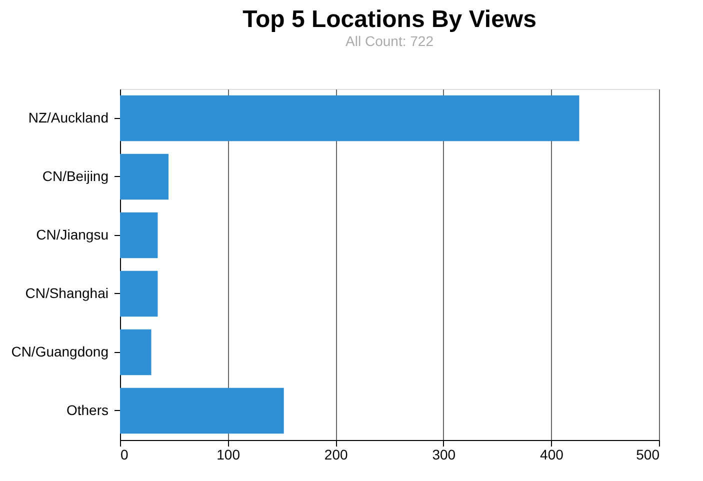  Describe the element at coordinates (72, 234) in the screenshot. I see `y-tick-label: CN/Jiangsu` at that location.